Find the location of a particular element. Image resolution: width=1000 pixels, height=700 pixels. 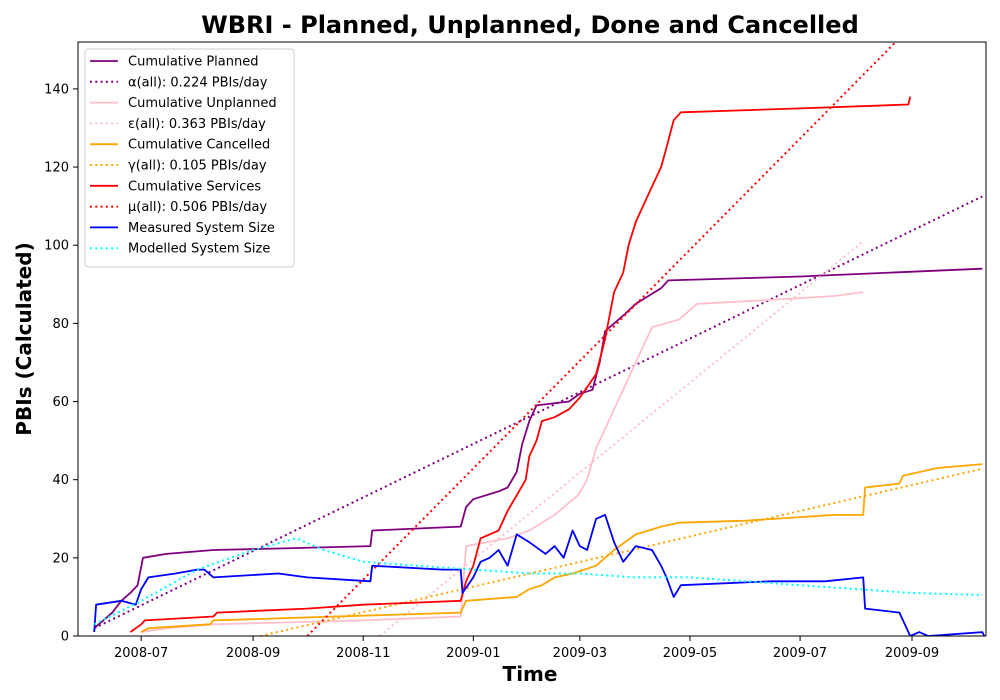

legend-label: Cumulative Cancelled is located at coordinates (199, 145).